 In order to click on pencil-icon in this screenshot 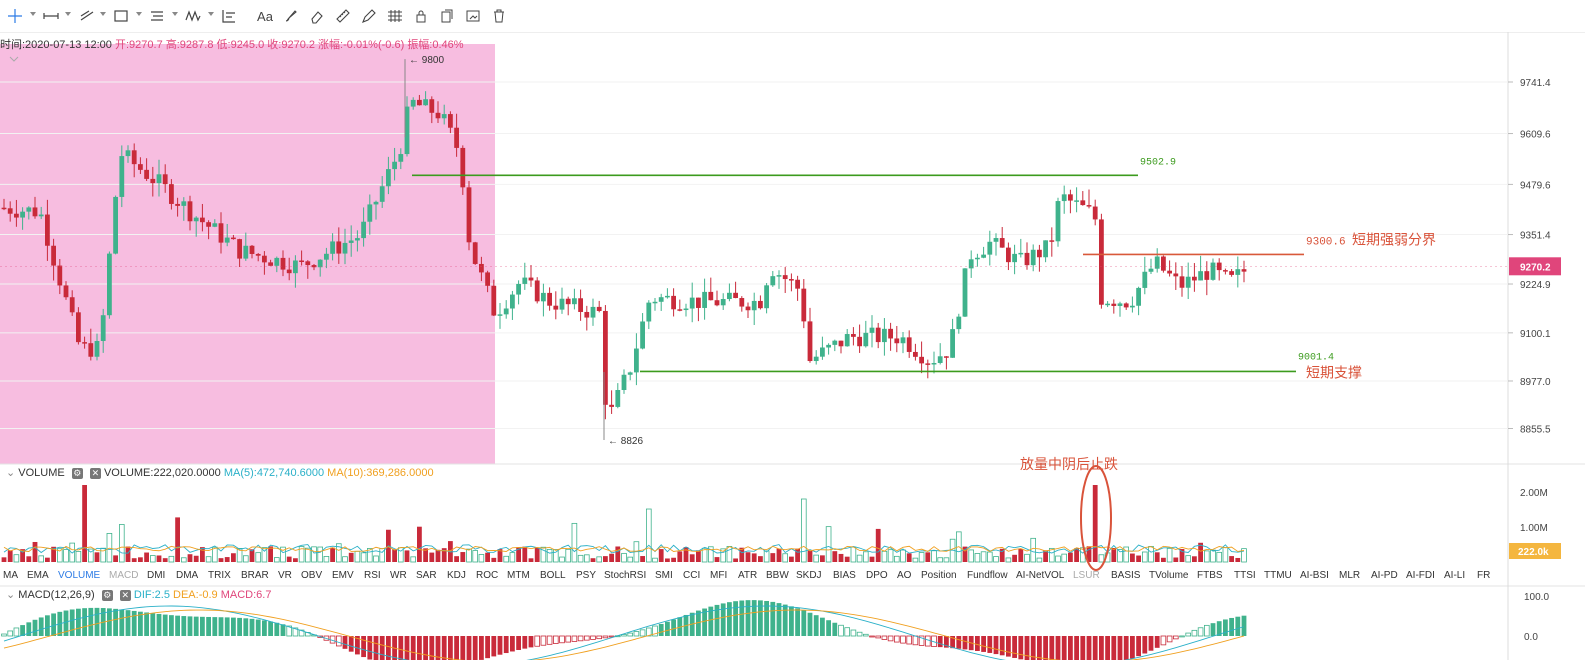, I will do `click(369, 16)`.